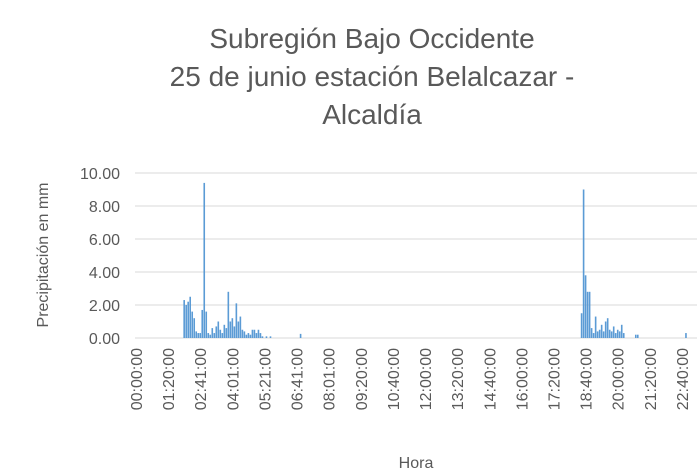 The height and width of the screenshot is (473, 700). What do you see at coordinates (362, 379) in the screenshot?
I see `x-tick-label: 09:20:00` at bounding box center [362, 379].